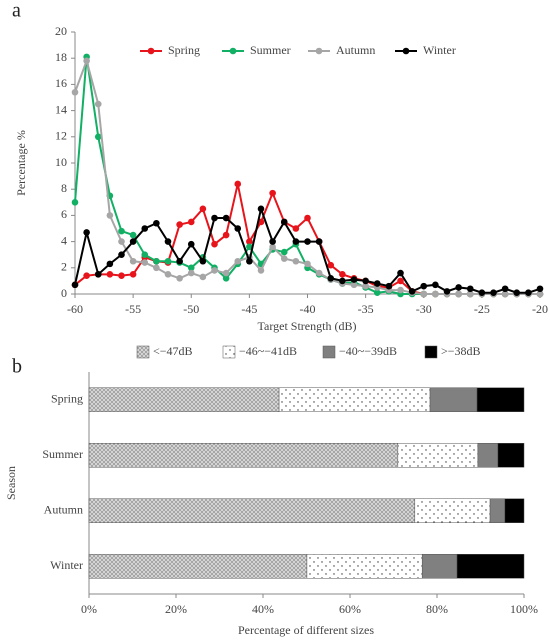 This screenshot has height=642, width=550. What do you see at coordinates (540, 309) in the screenshot?
I see `x-tick-label: -20` at bounding box center [540, 309].